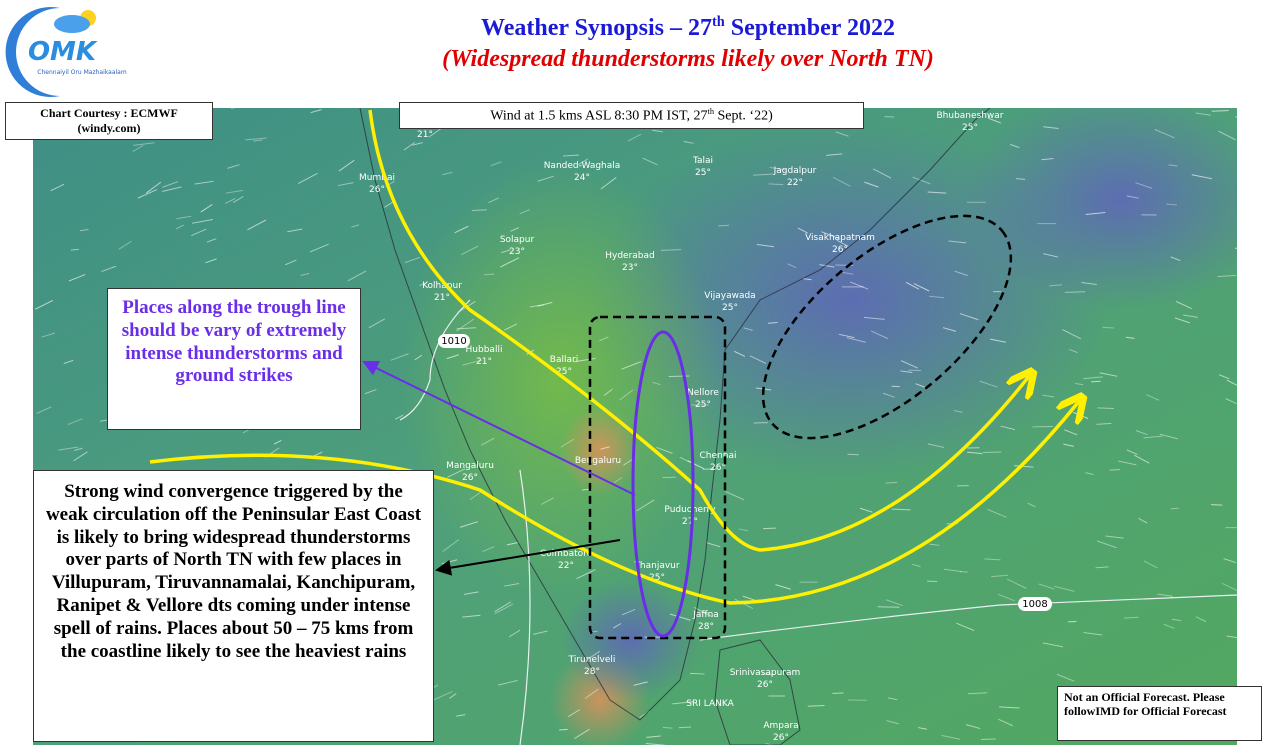 Image resolution: width=1266 pixels, height=745 pixels. What do you see at coordinates (63, 52) in the screenshot?
I see `logo-text: OMK` at bounding box center [63, 52].